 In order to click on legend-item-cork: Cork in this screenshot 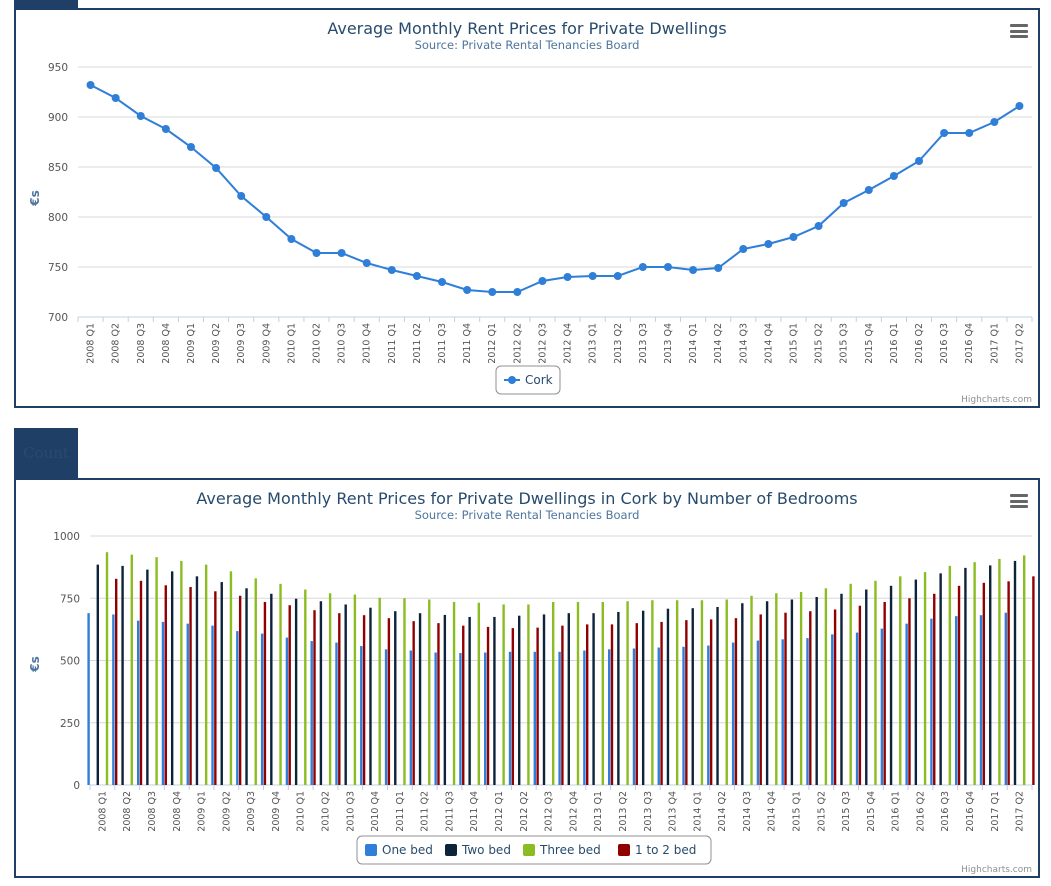, I will do `click(539, 380)`.